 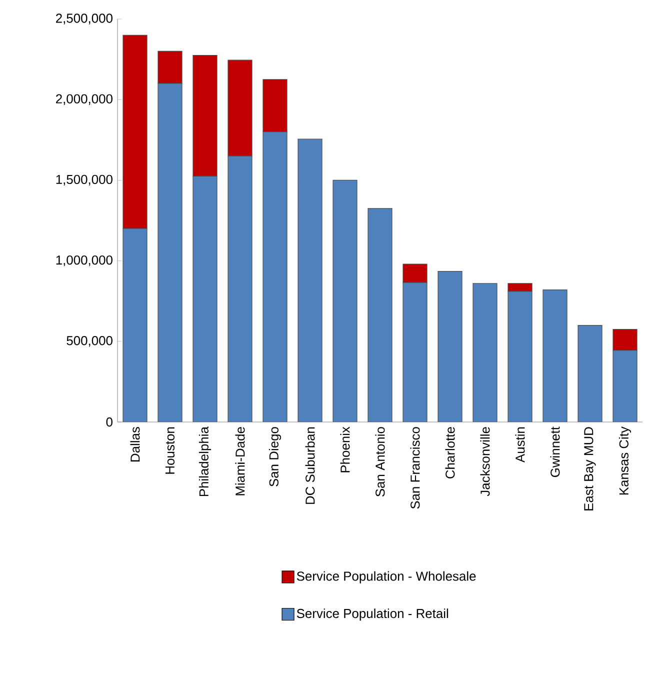 I want to click on x-tick-label: Houston, so click(x=170, y=450).